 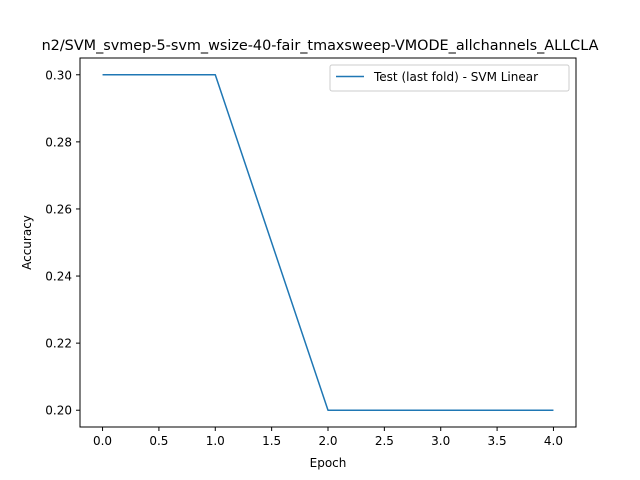 I want to click on y-tick-label: 0.26, so click(x=58, y=209).